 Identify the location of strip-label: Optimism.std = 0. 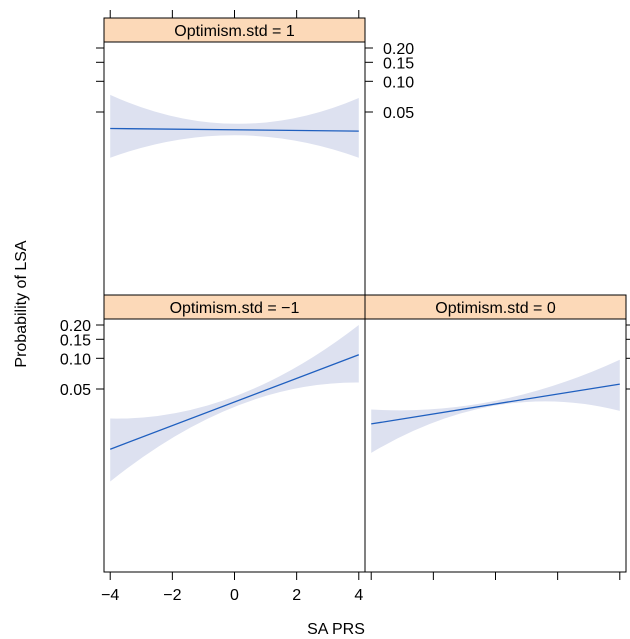
(495, 308).